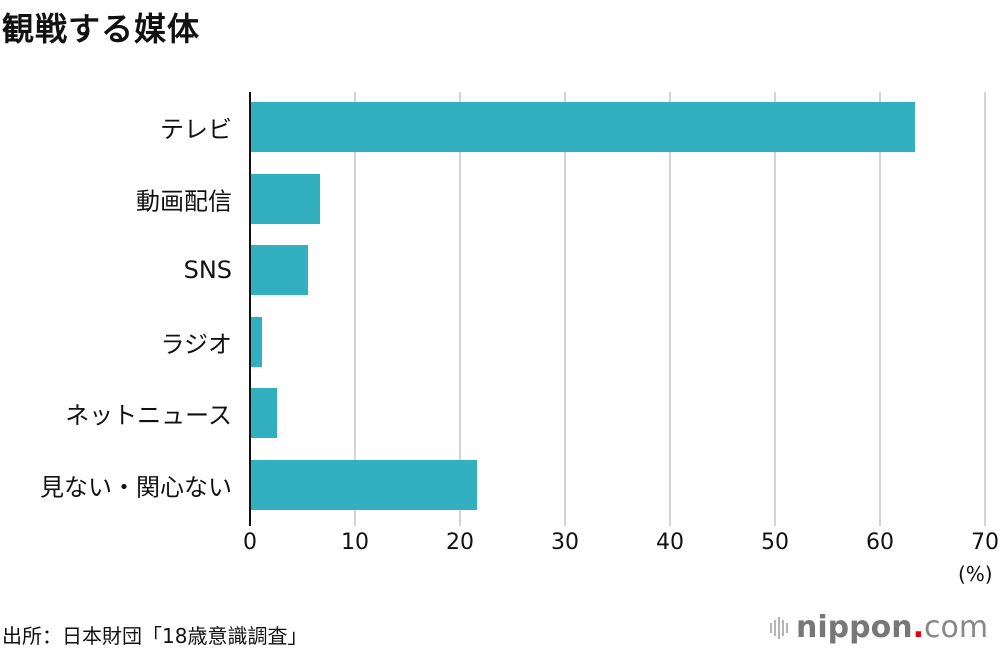 This screenshot has height=652, width=1000. What do you see at coordinates (975, 574) in the screenshot?
I see `x-axis-unit: (%)` at bounding box center [975, 574].